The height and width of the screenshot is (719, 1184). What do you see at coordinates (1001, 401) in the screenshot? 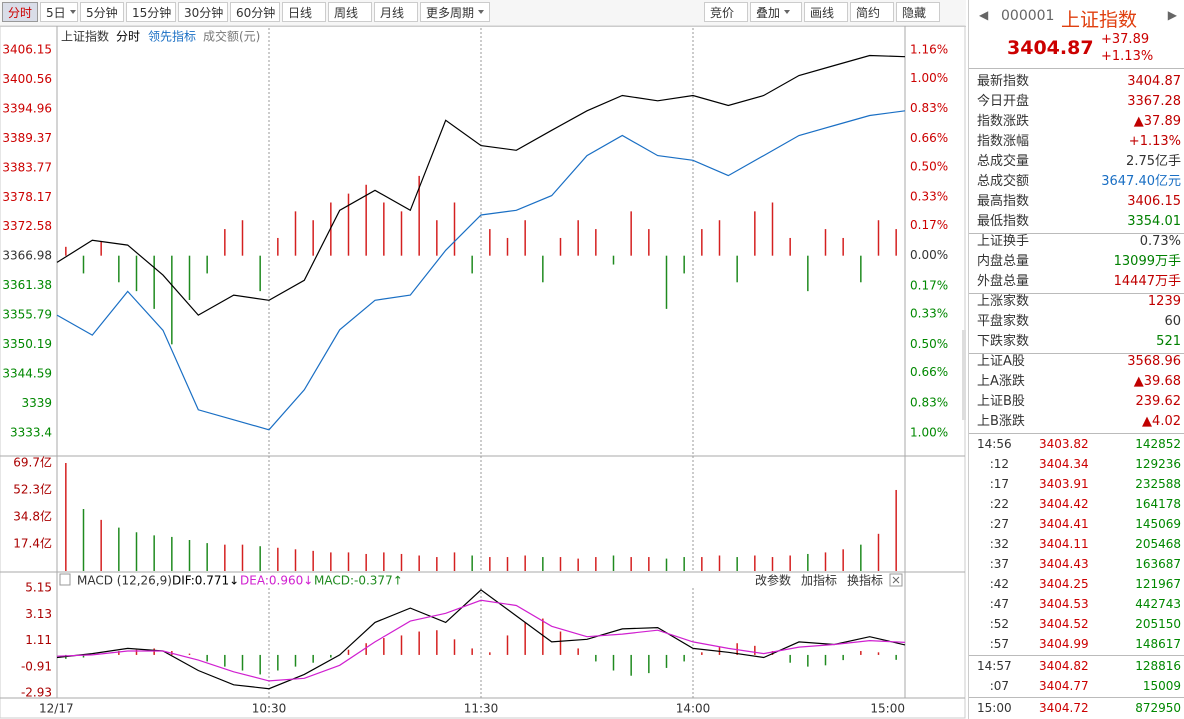
I see `quote-key: 上证B股` at bounding box center [1001, 401].